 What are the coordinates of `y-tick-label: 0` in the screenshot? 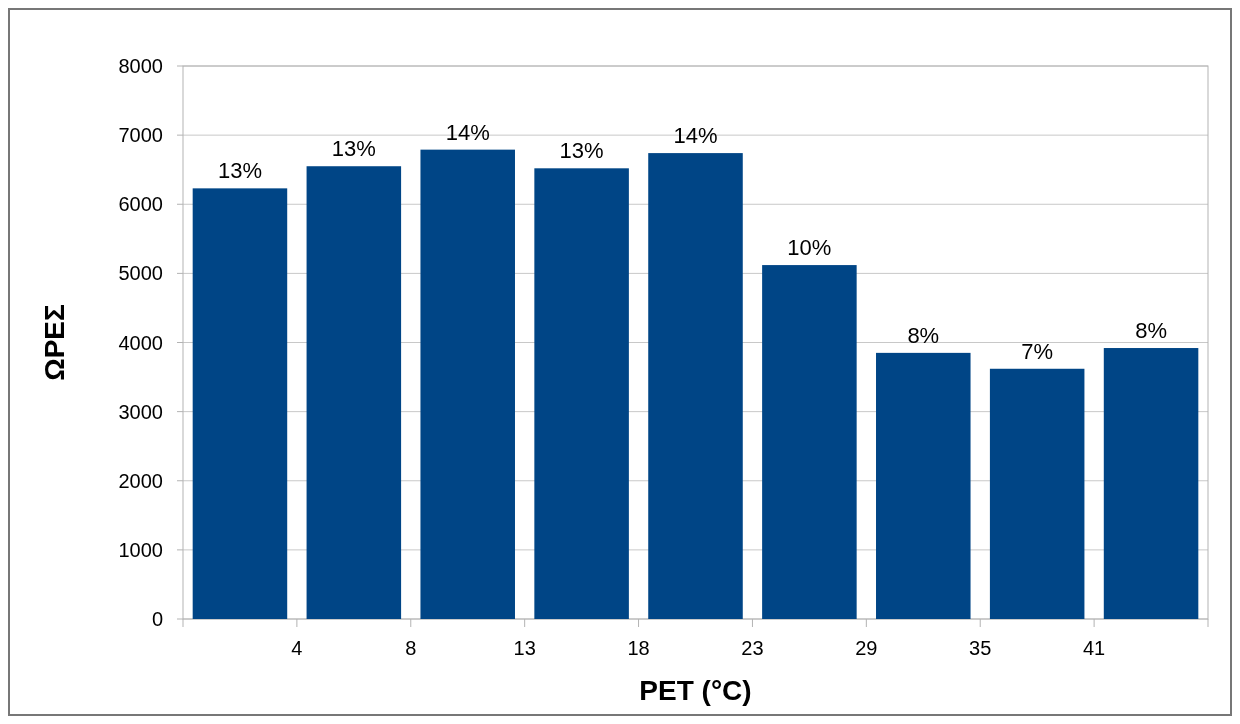 It's located at (157, 619).